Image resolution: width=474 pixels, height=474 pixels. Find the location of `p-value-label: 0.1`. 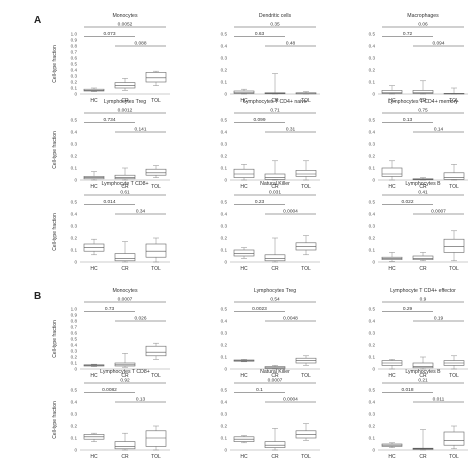

p-value-label: 0.1 is located at coordinates (259, 390).